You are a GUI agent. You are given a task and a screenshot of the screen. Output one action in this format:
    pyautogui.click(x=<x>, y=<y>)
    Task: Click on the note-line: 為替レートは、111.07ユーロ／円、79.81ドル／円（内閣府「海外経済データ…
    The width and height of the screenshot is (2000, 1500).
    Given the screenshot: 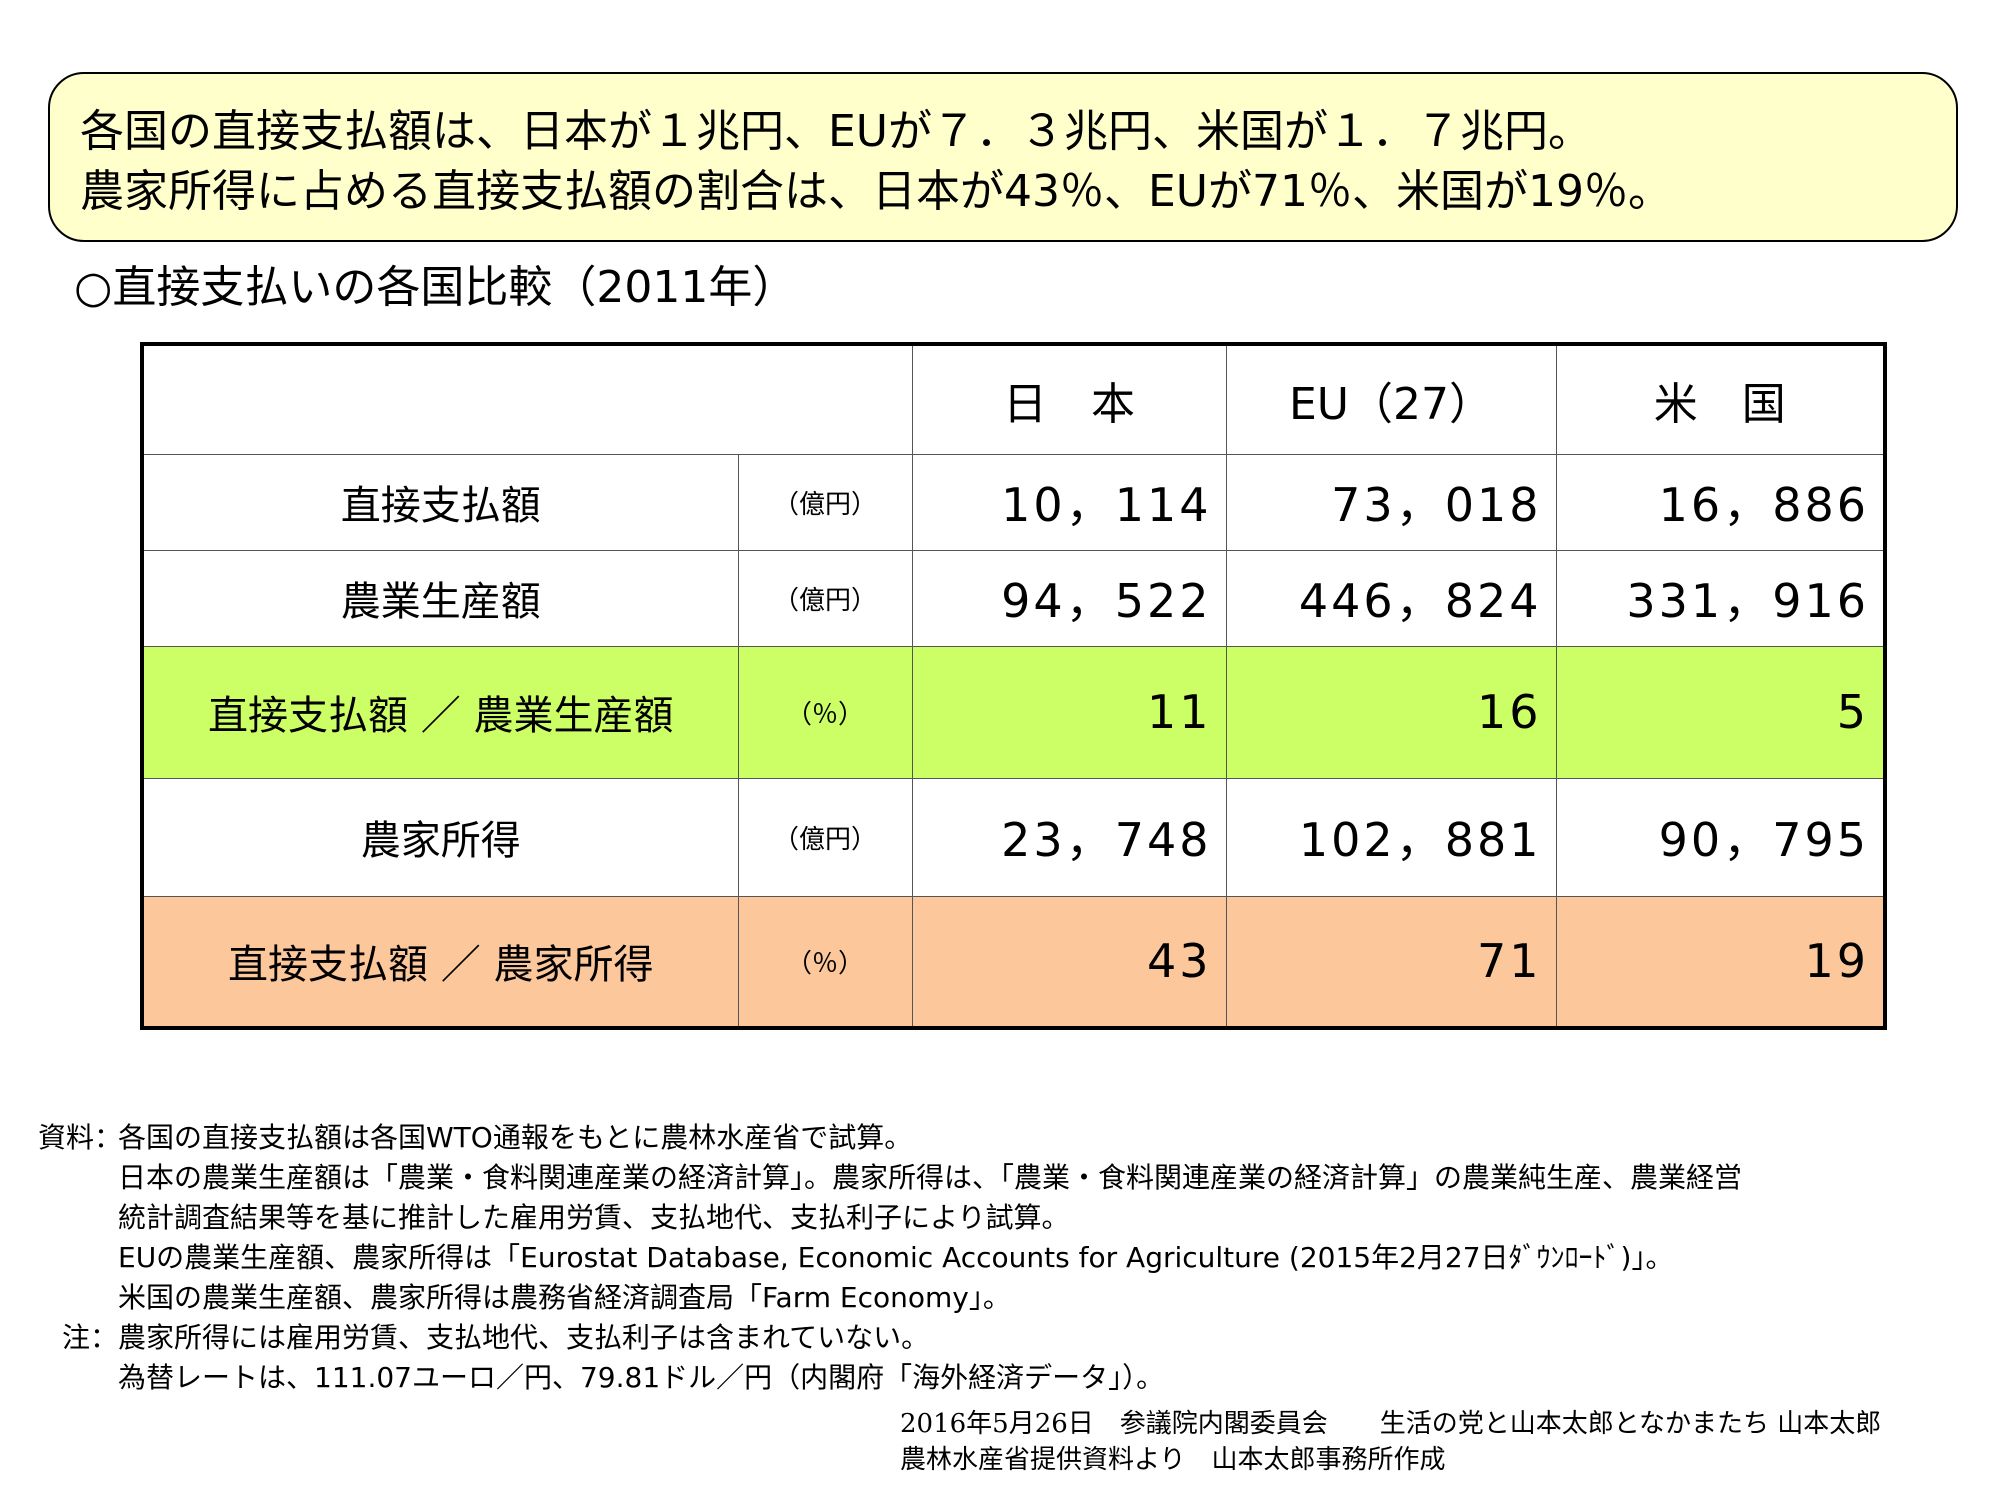 What is the action you would take?
    pyautogui.click(x=641, y=1377)
    